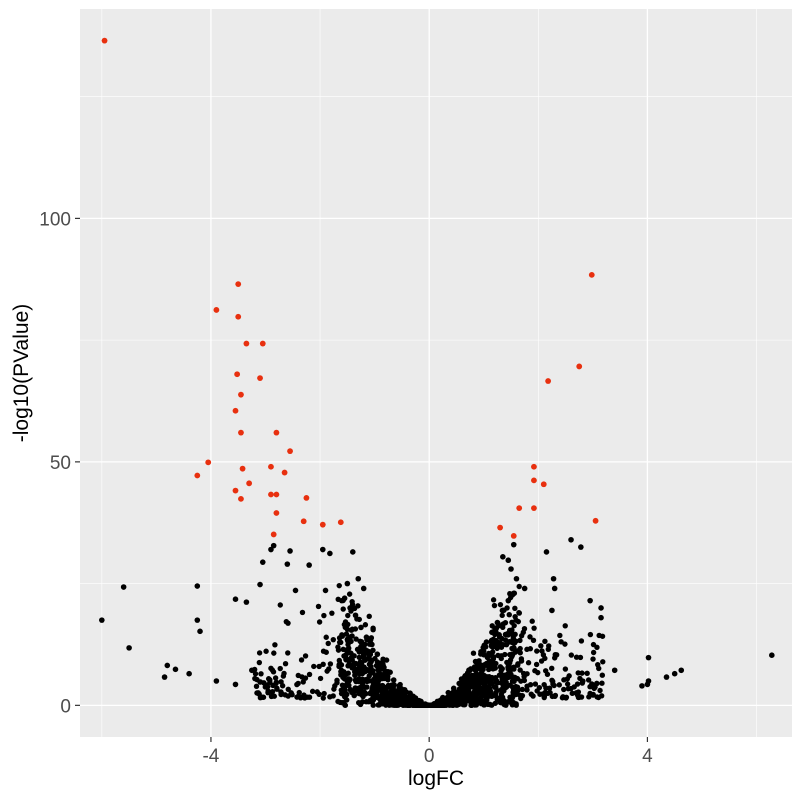 This screenshot has width=800, height=800. Describe the element at coordinates (436, 778) in the screenshot. I see `x-axis-title: logFC` at that location.